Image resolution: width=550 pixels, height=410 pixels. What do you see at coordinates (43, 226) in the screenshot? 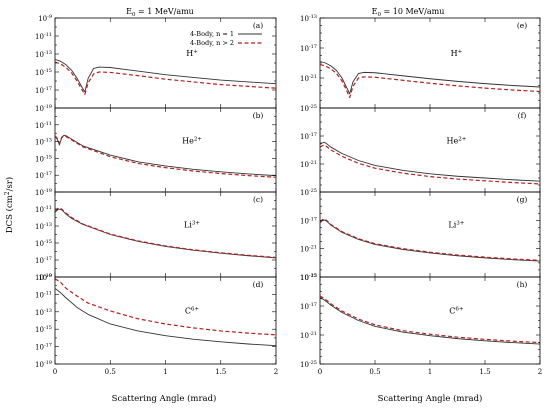
I see `panel-c-ytick-label: 10-13` at bounding box center [43, 226].